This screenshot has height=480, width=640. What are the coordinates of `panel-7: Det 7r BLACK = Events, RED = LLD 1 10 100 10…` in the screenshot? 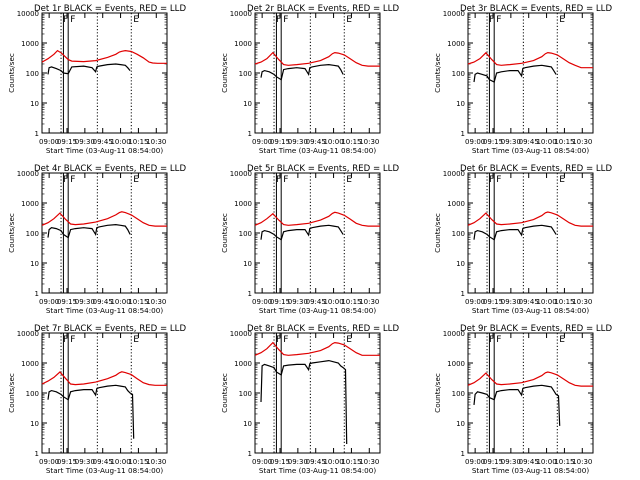 It's located at (96, 399).